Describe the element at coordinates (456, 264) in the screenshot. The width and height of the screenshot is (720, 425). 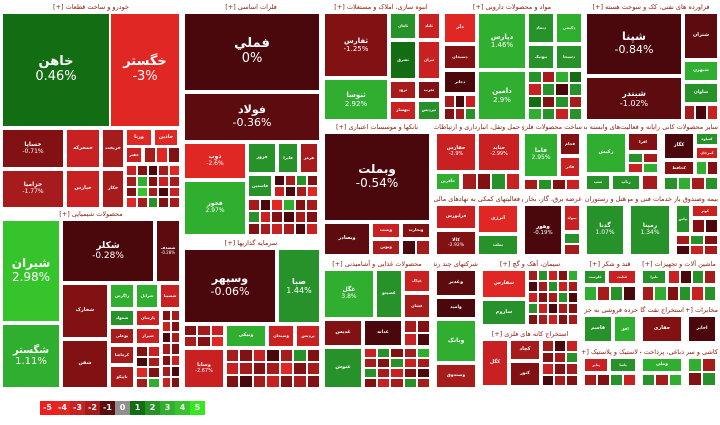
I see `sector-header-chand: شرکتهای چند رشته ای صنعتی [+]` at that location.